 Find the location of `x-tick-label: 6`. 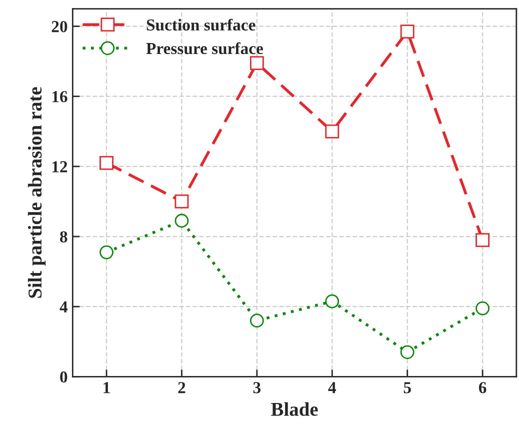

x-tick-label: 6 is located at coordinates (482, 388).